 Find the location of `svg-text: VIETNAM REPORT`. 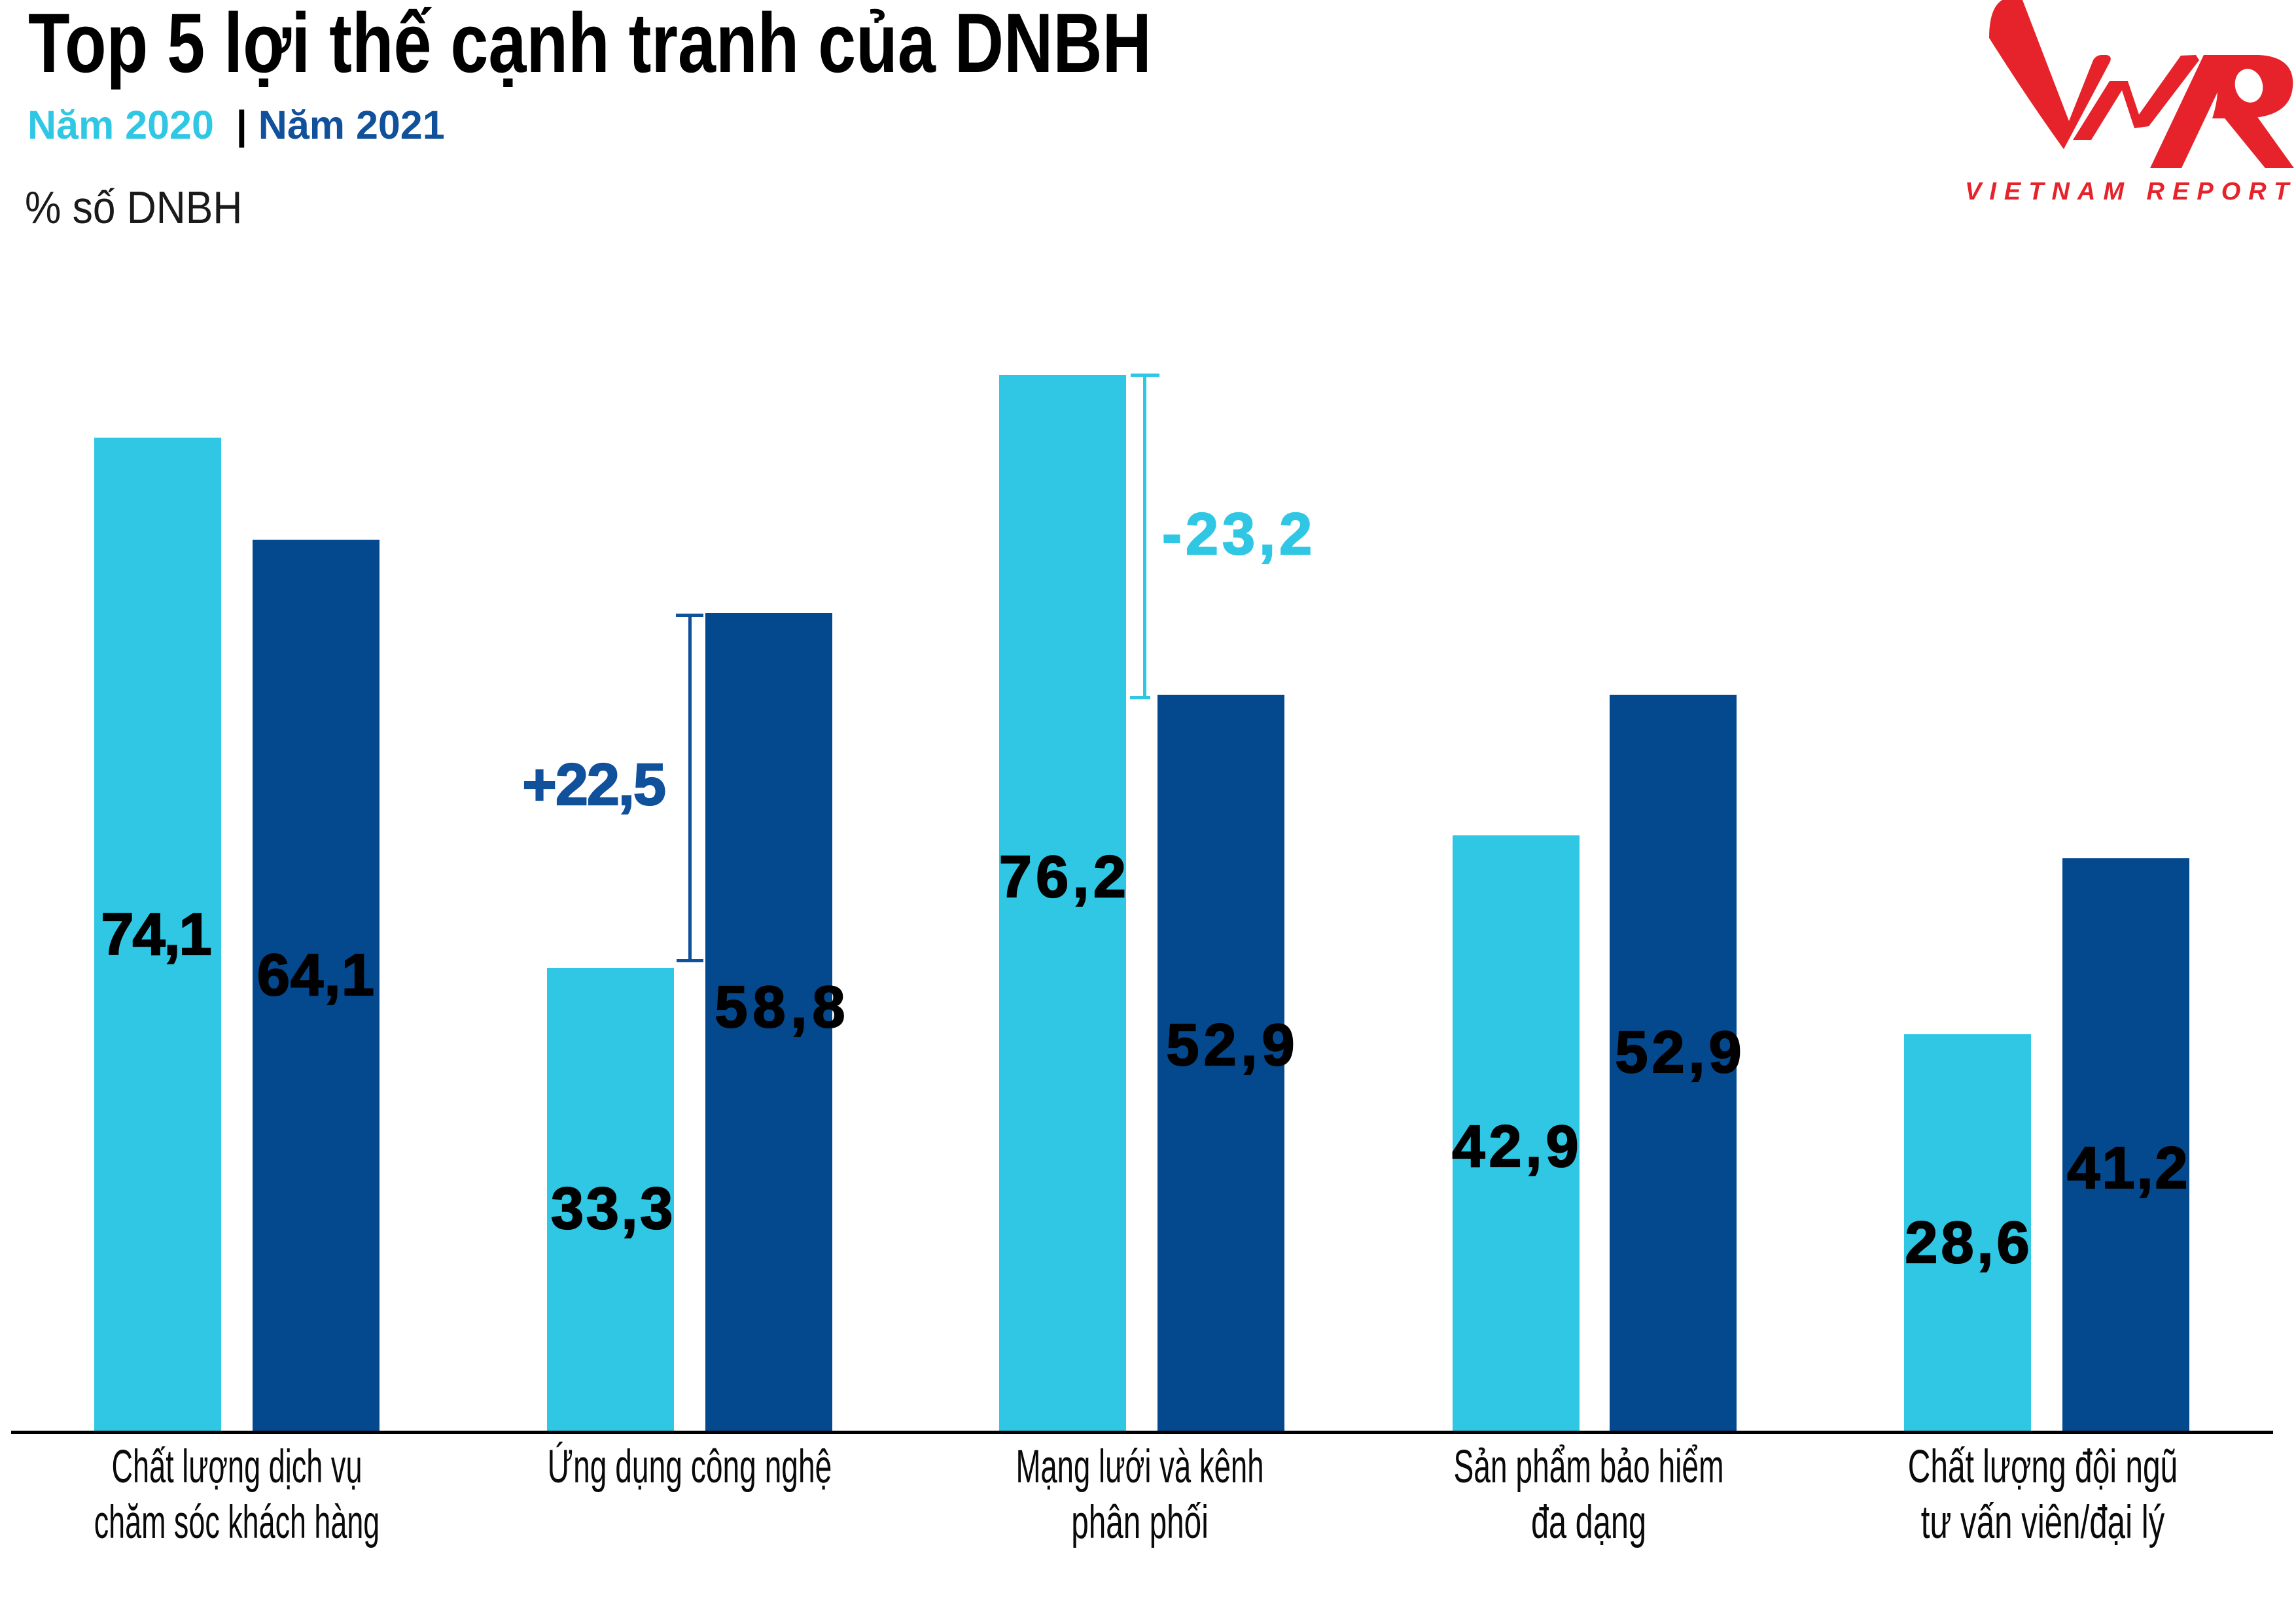

svg-text: VIETNAM REPORT is located at coordinates (2130, 192).